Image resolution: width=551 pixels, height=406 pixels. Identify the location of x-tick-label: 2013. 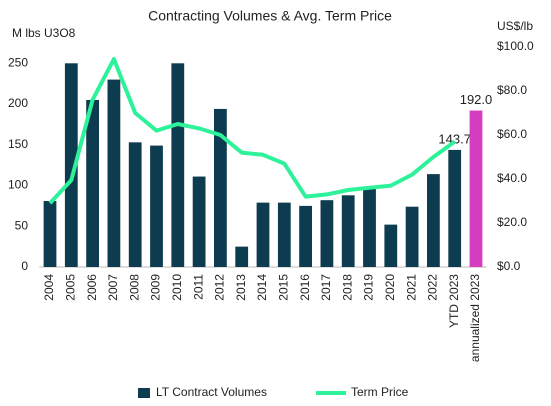
(241, 287).